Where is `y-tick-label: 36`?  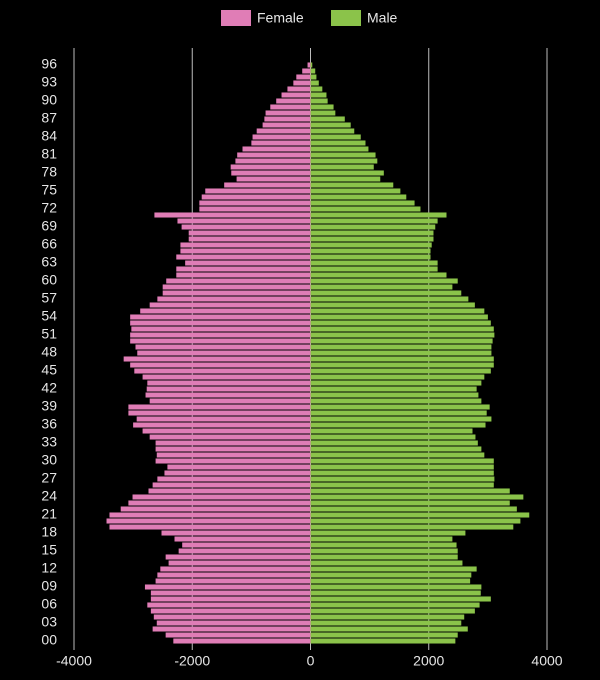 y-tick-label: 36 is located at coordinates (49, 424).